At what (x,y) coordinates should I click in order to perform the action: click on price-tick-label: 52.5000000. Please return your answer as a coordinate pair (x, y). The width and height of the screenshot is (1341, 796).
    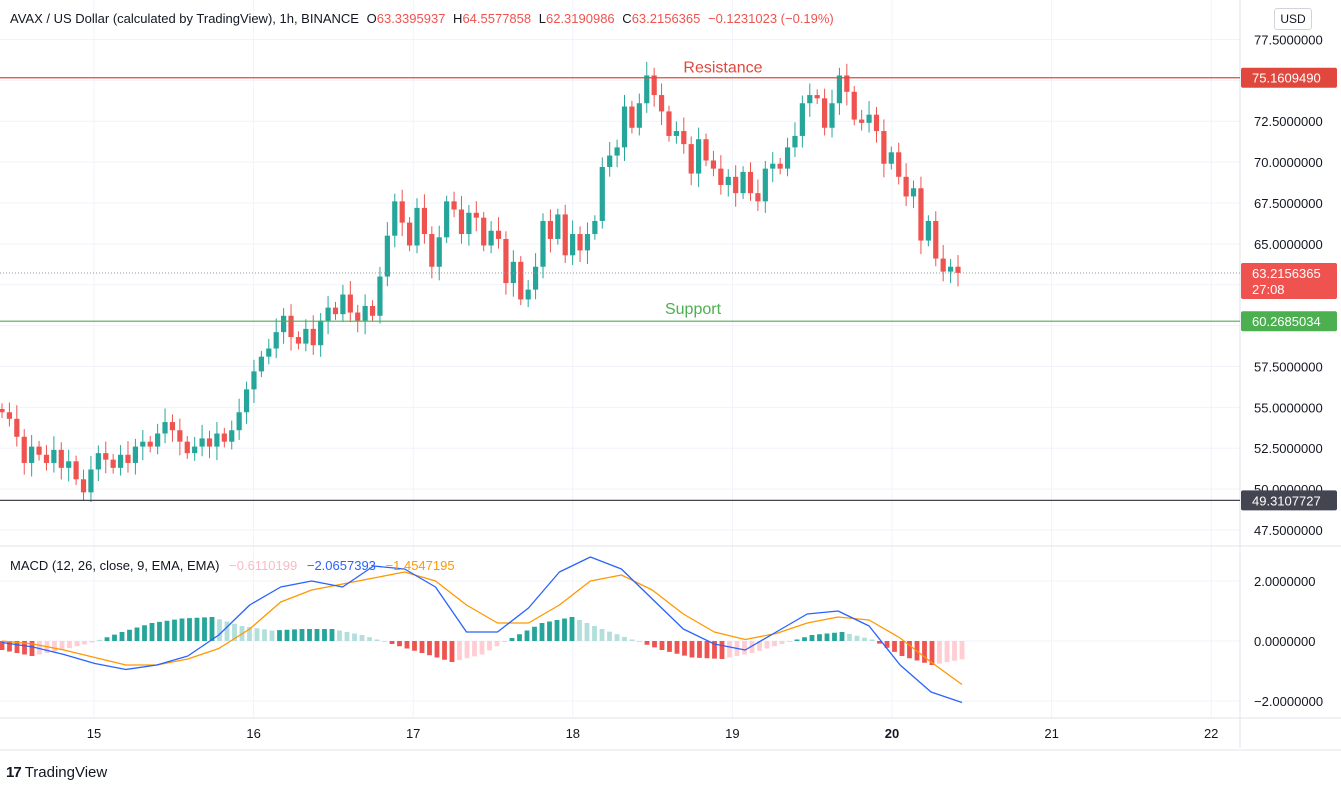
    Looking at the image, I should click on (1288, 448).